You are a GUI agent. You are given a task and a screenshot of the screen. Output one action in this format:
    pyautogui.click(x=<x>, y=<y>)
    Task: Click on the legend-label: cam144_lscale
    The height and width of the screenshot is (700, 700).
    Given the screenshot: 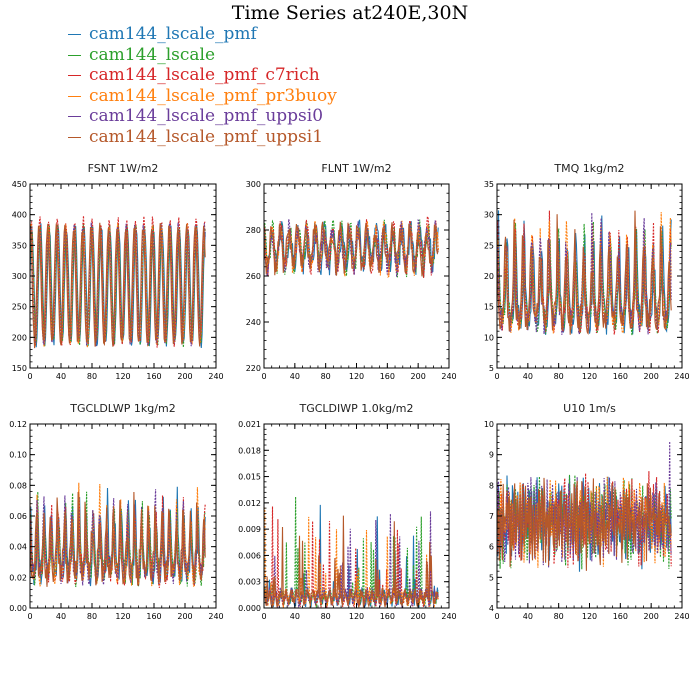 What is the action you would take?
    pyautogui.click(x=152, y=54)
    